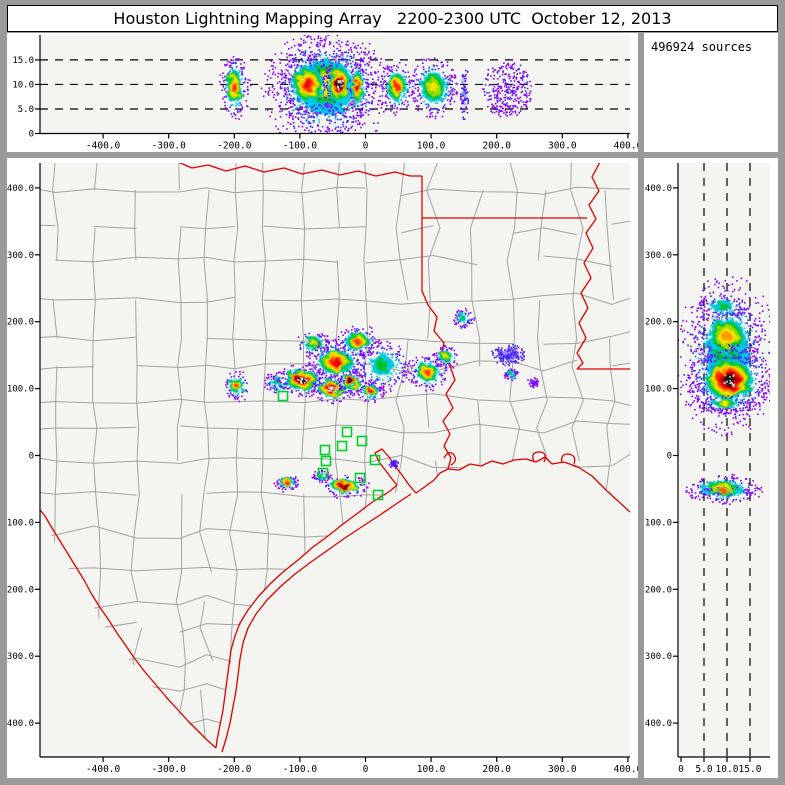  I want to click on sources-panel: 496924 sources, so click(711, 92).